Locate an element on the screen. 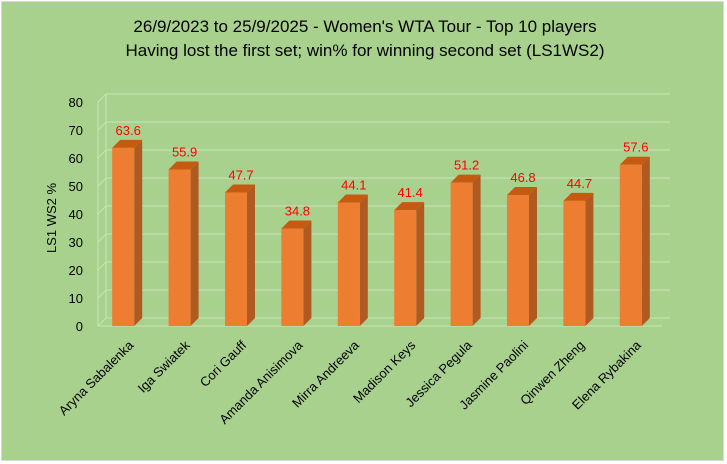 The height and width of the screenshot is (464, 727). y-tick-label: 40 is located at coordinates (76, 214).